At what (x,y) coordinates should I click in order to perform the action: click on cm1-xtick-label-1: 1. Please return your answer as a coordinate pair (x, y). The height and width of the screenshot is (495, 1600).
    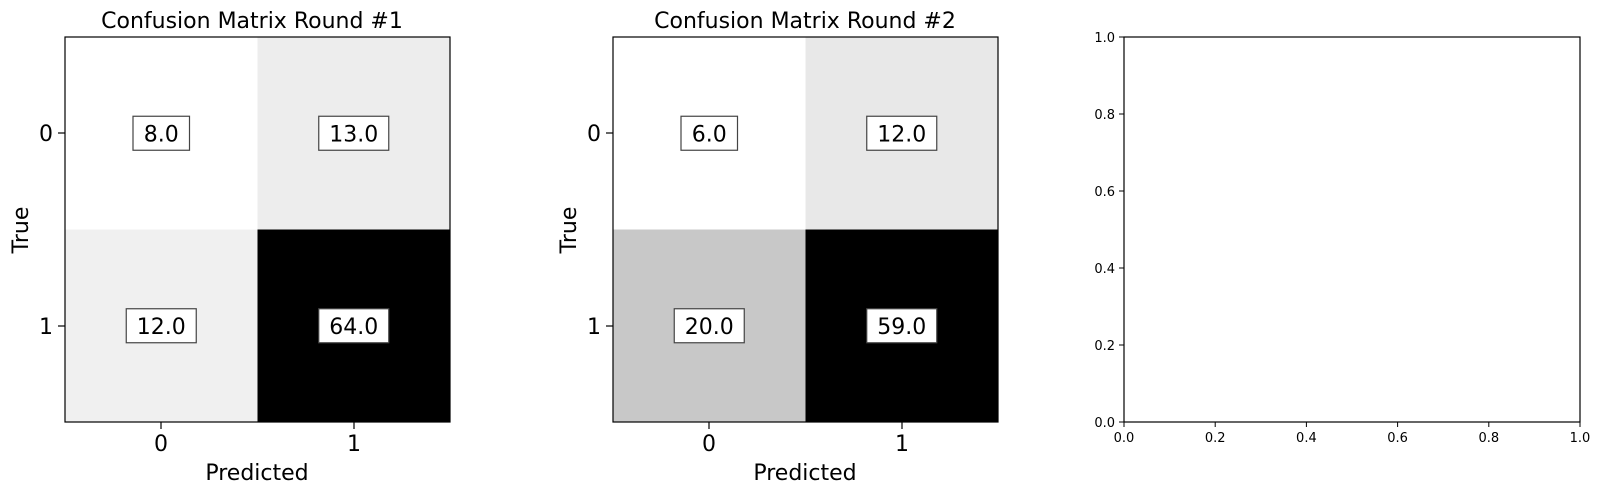
    Looking at the image, I should click on (354, 444).